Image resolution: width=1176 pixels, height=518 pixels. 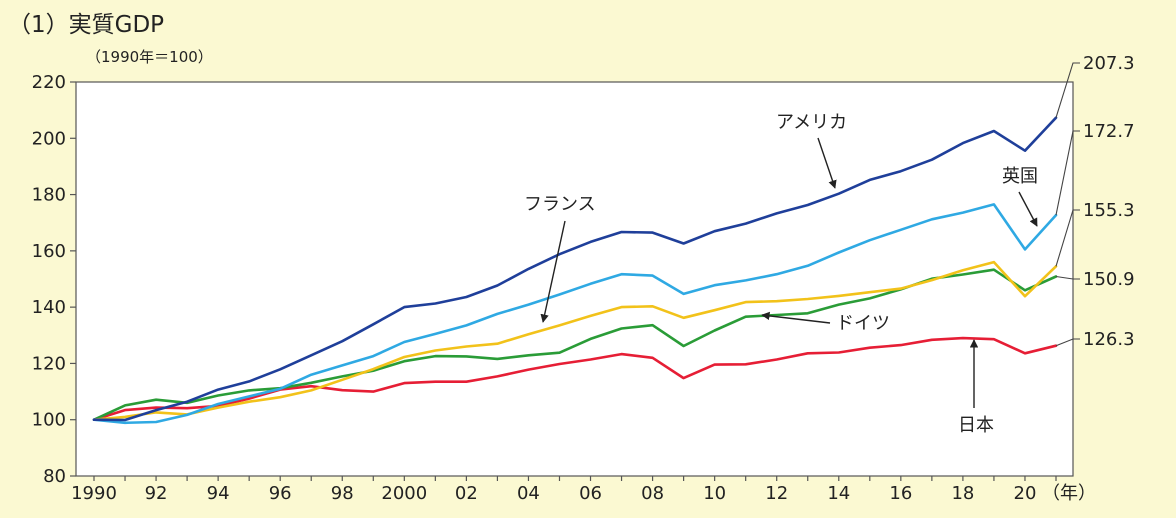 What do you see at coordinates (1109, 63) in the screenshot?
I see `end-value-label-1: 207.3` at bounding box center [1109, 63].